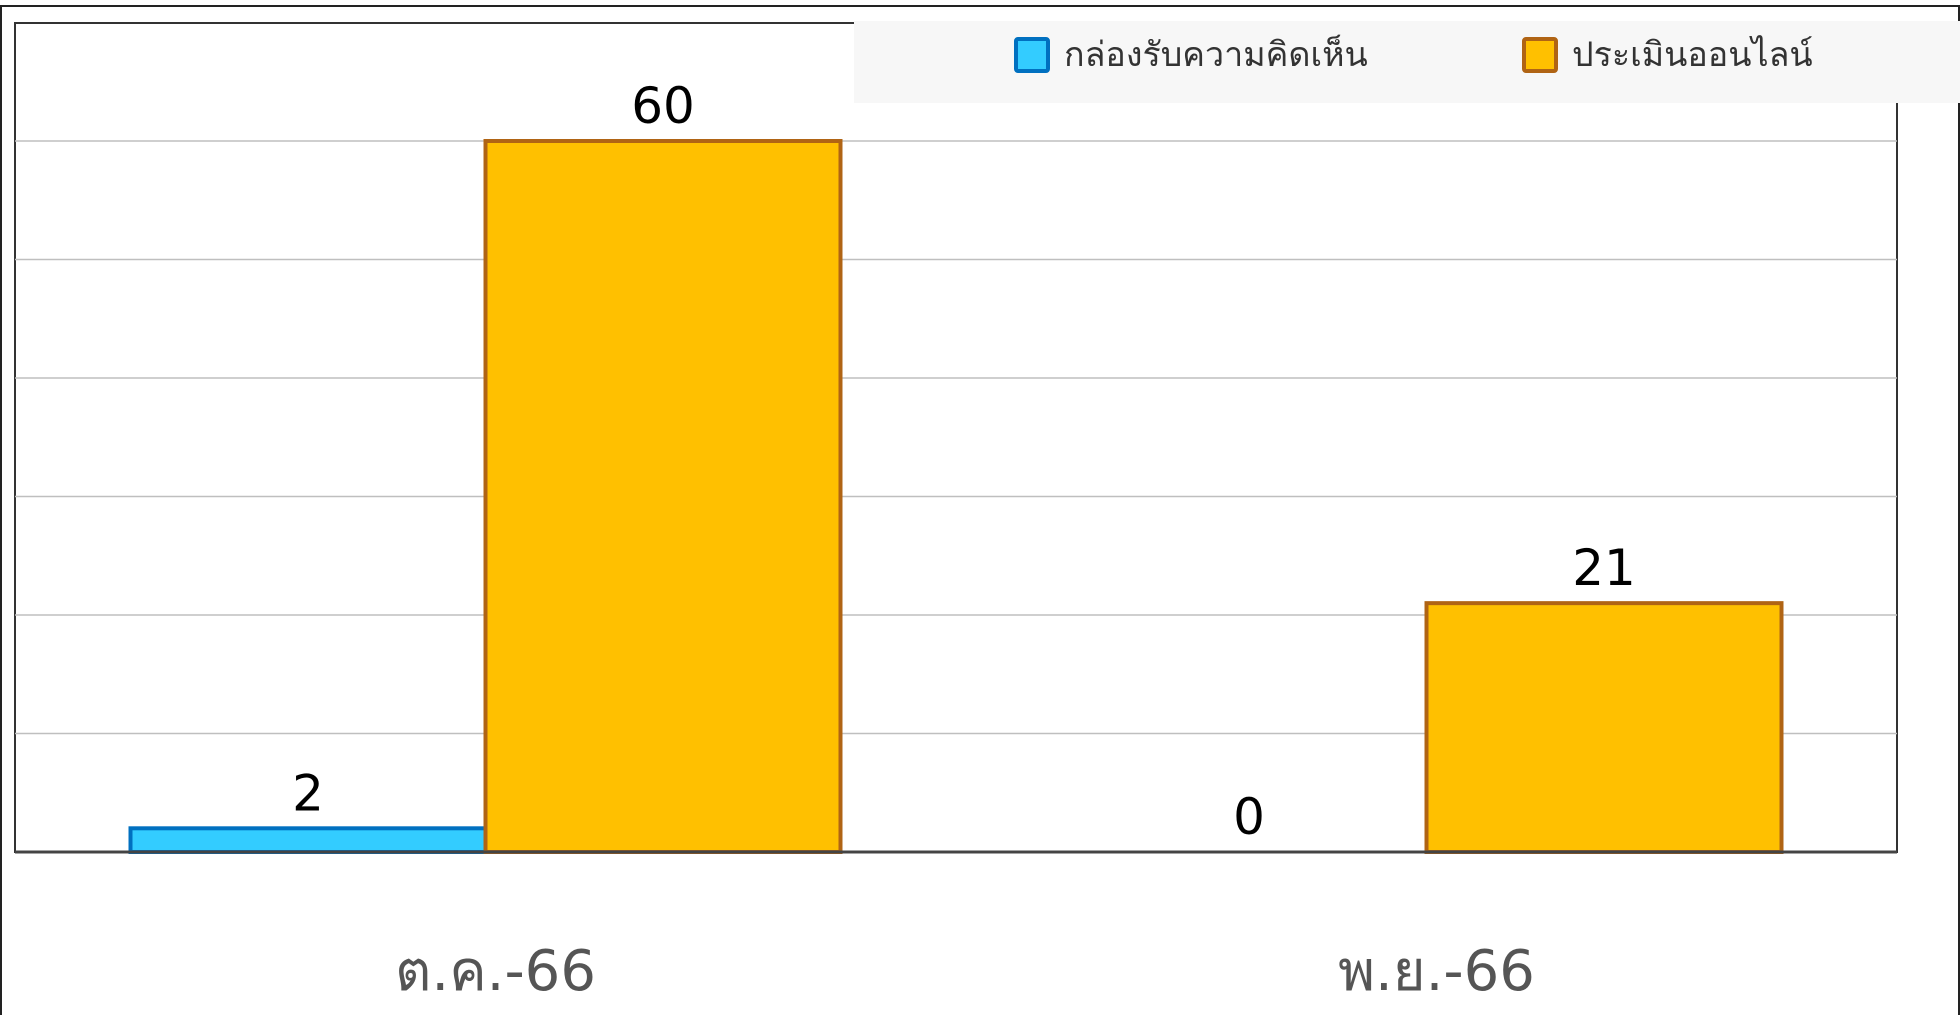  What do you see at coordinates (308, 793) in the screenshot?
I see `data-label-1-1: 2` at bounding box center [308, 793].